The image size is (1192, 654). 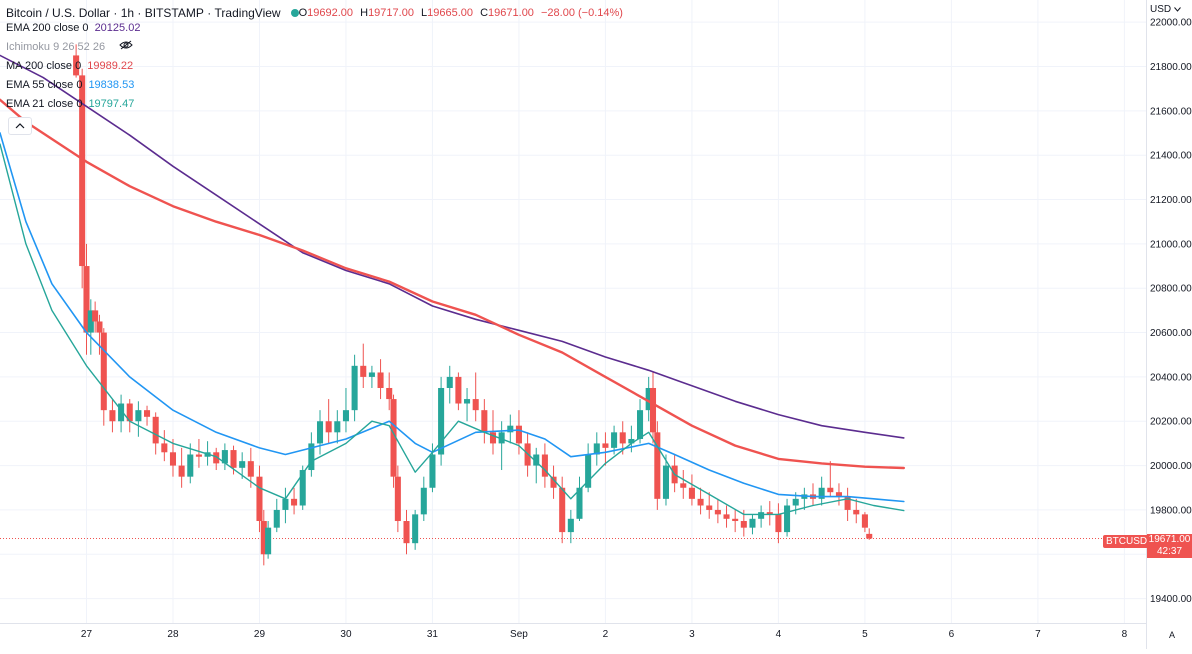 What do you see at coordinates (1171, 422) in the screenshot?
I see `price-tick-label: 20200.00` at bounding box center [1171, 422].